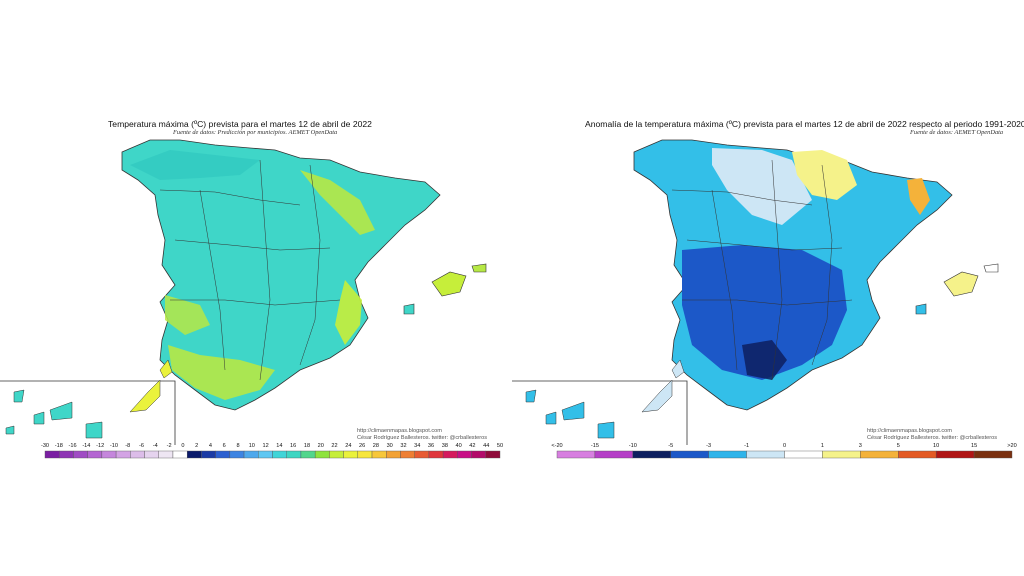 Image resolution: width=1024 pixels, height=576 pixels. I want to click on scale-tick-label: 3, so click(860, 446).